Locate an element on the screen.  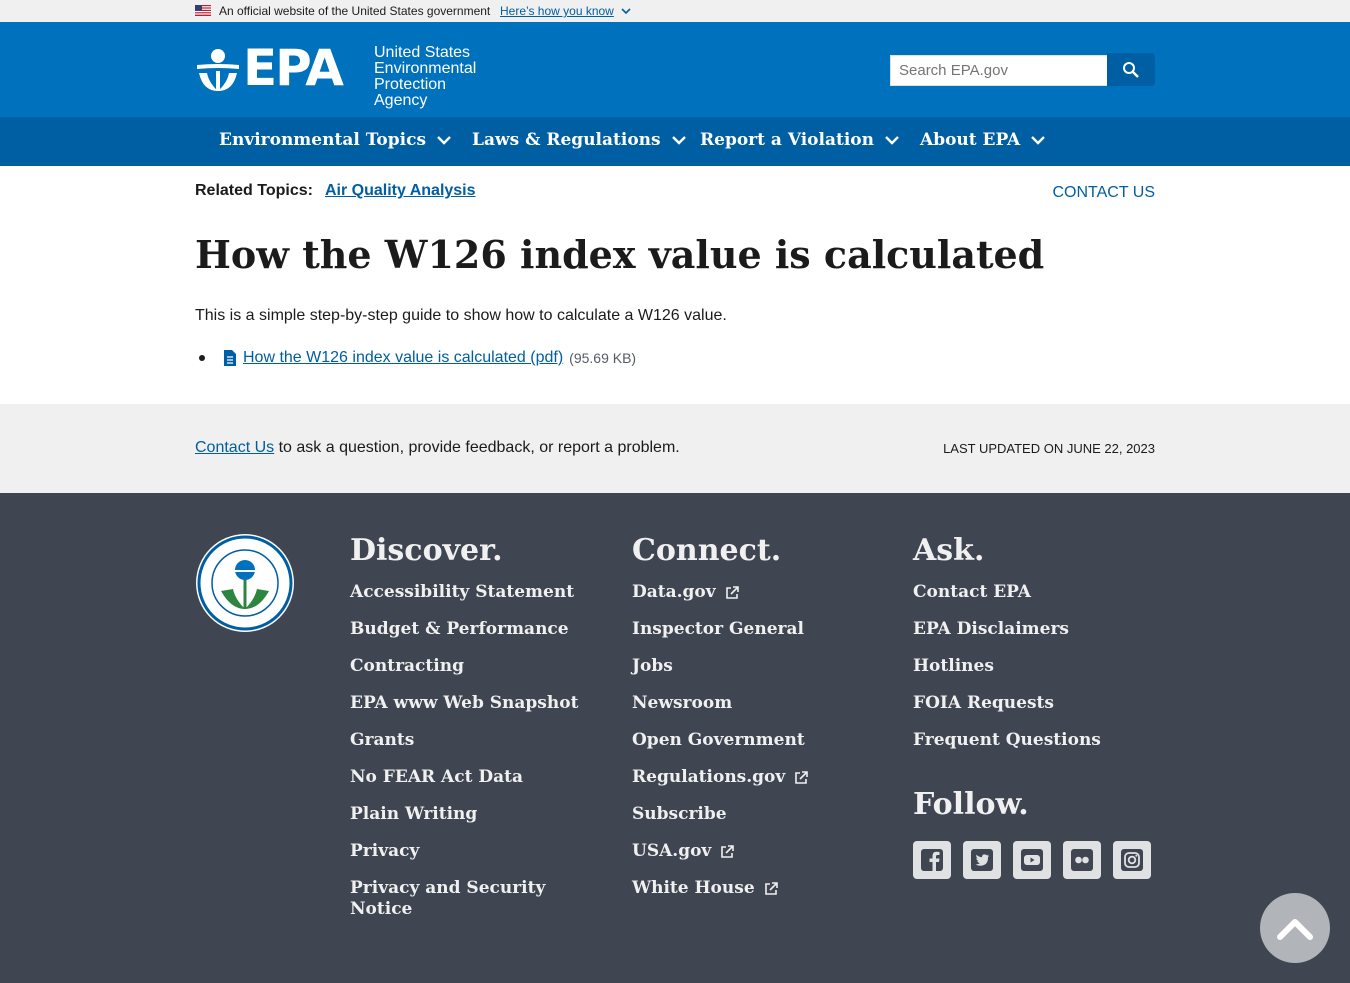
flickr-link is located at coordinates (1082, 860).